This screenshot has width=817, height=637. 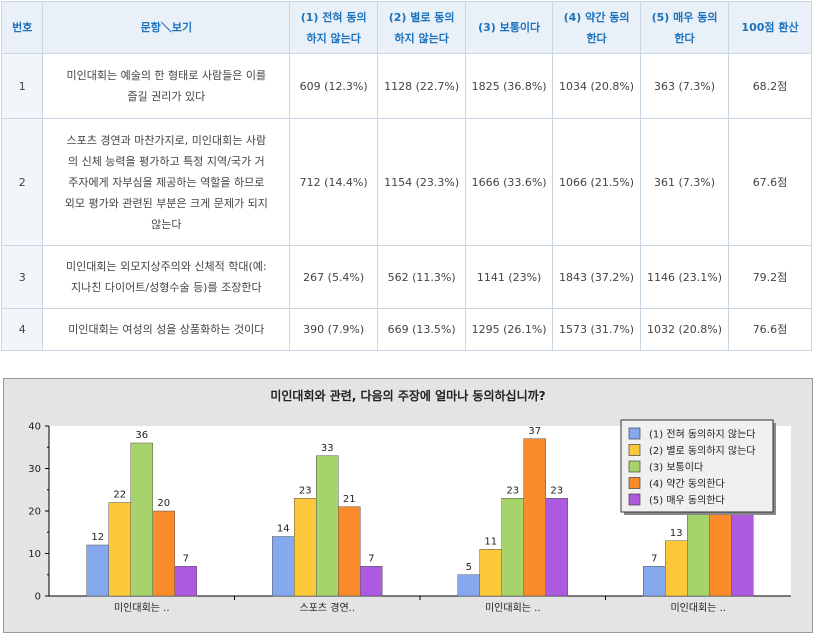 I want to click on cell-option-5: 1032 (20.8%), so click(x=685, y=329).